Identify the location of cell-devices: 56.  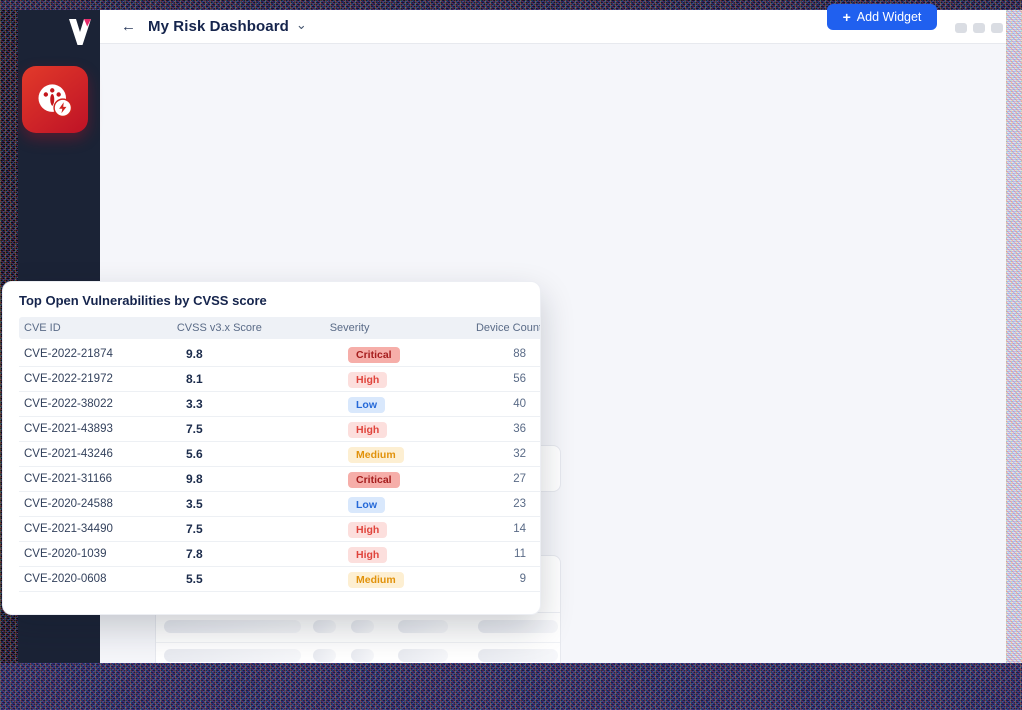
(519, 379).